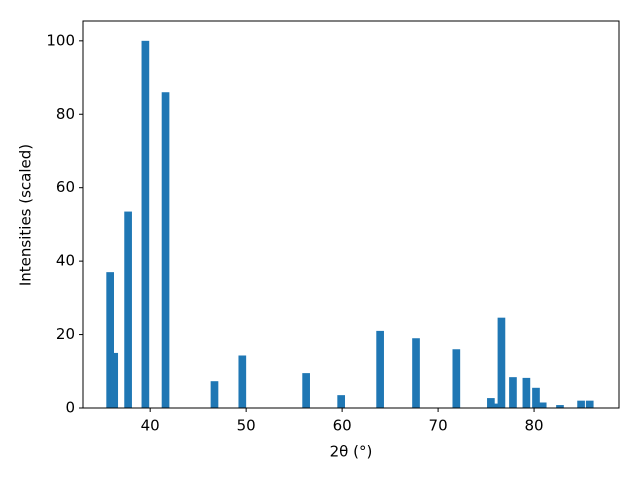  Describe the element at coordinates (65, 114) in the screenshot. I see `y-tick-label: 80` at that location.